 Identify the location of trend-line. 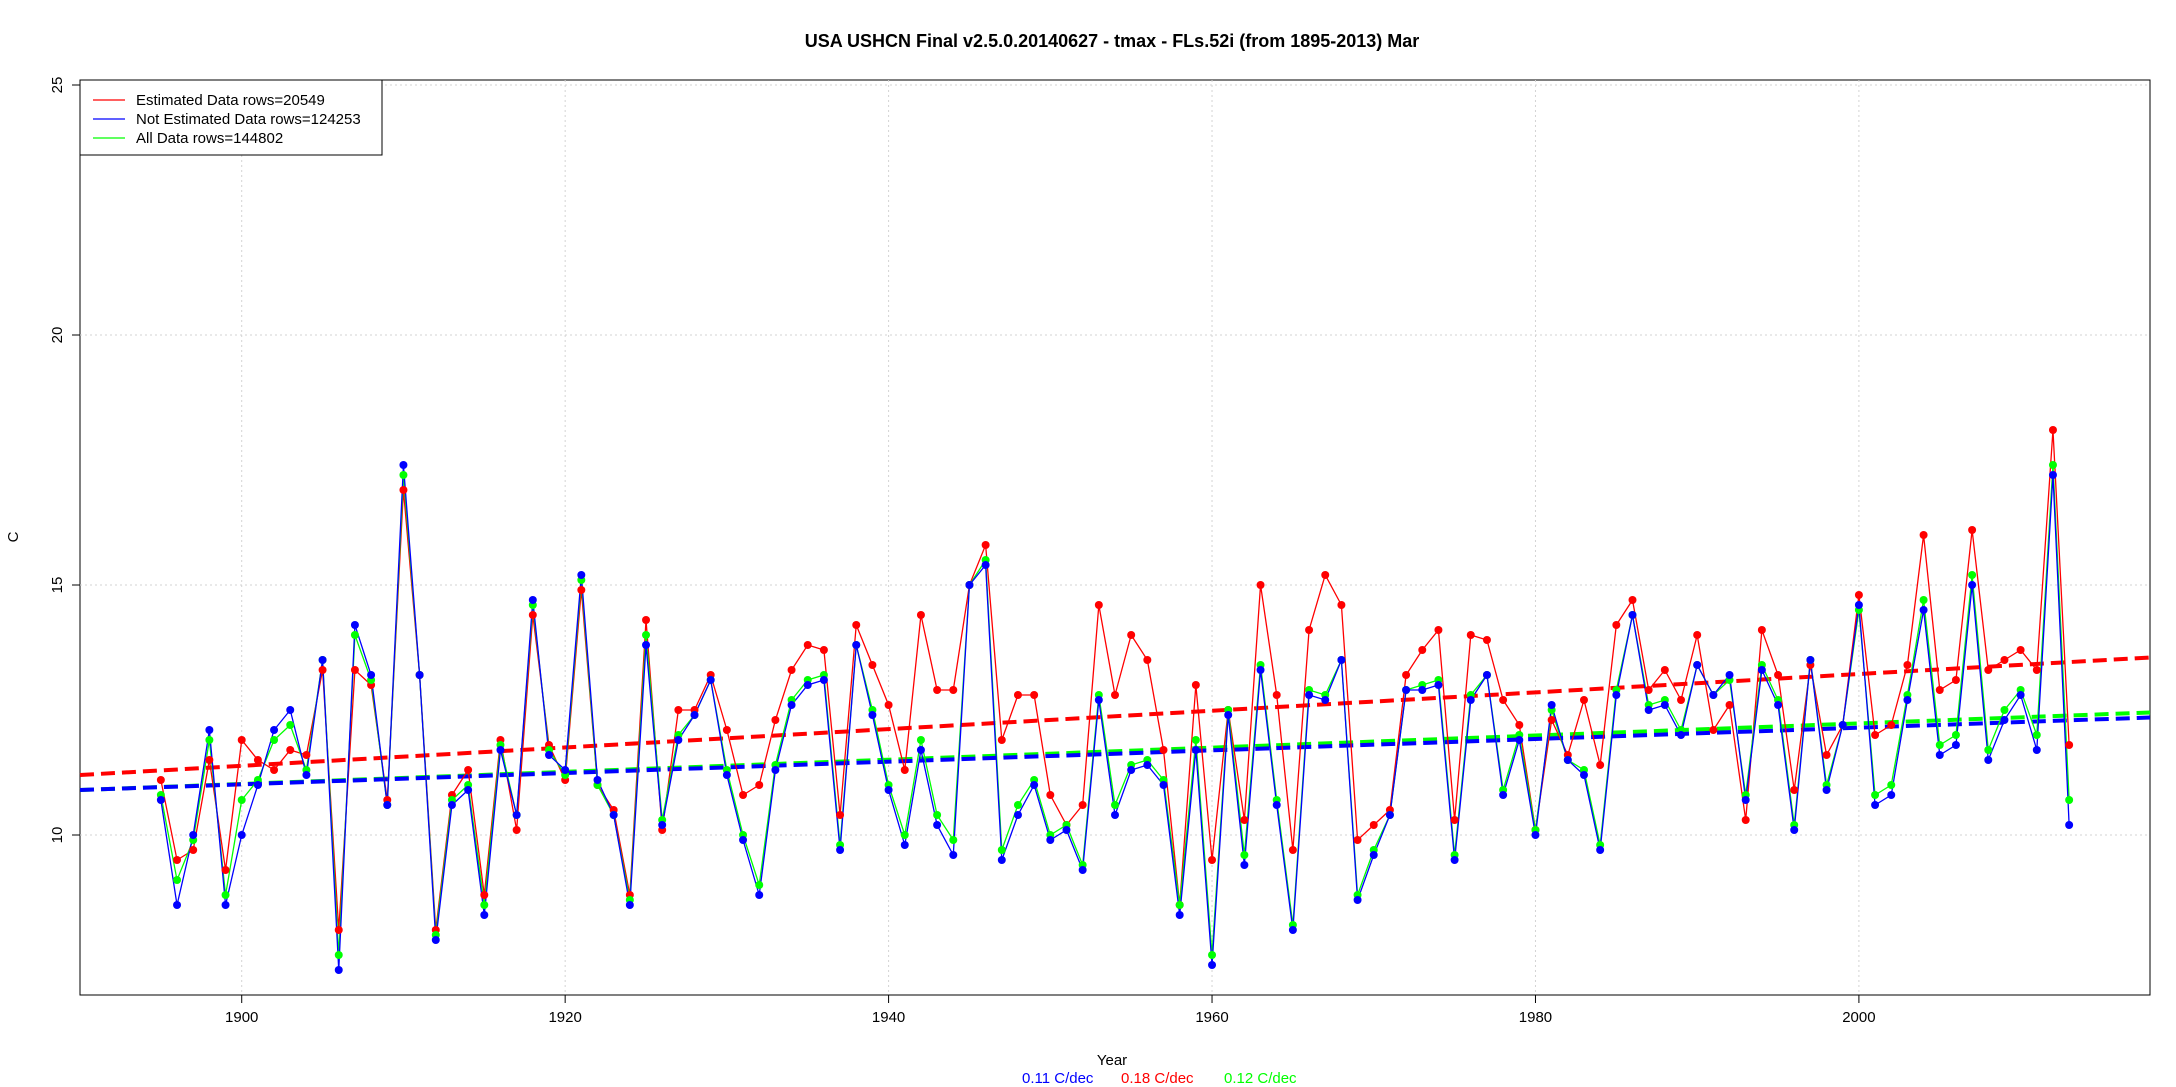
(1115, 753).